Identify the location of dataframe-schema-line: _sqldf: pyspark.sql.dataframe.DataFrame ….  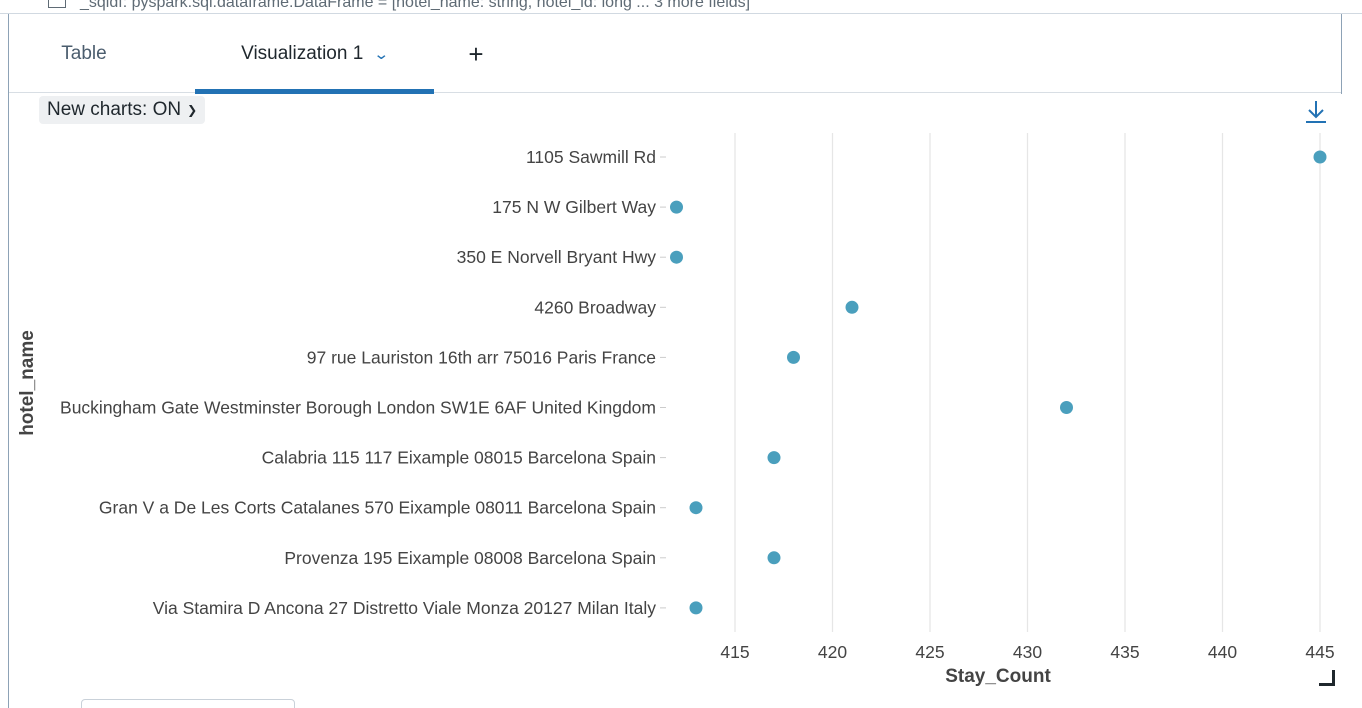
(415, 6).